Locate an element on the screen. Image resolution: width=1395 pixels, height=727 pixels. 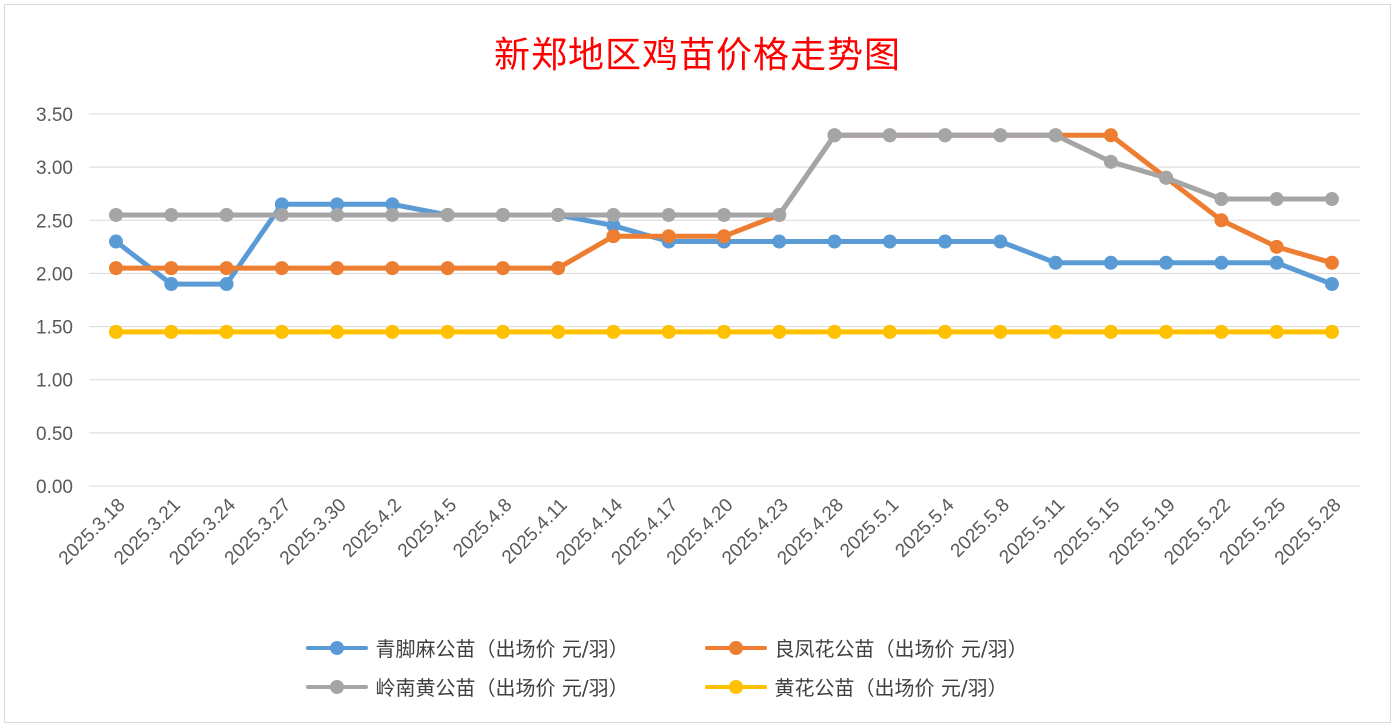
legend-item-qingjiao: 青脚麻公苗（出场价 元/羽） is located at coordinates (498, 647).